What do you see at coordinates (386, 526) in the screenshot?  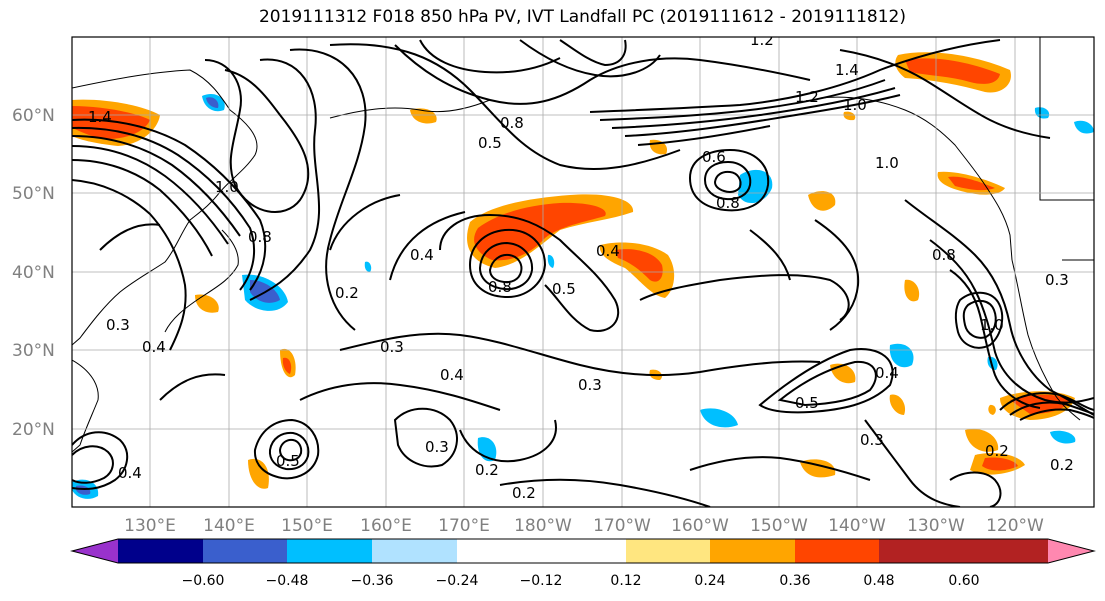 I see `lon-label: 160°E` at bounding box center [386, 526].